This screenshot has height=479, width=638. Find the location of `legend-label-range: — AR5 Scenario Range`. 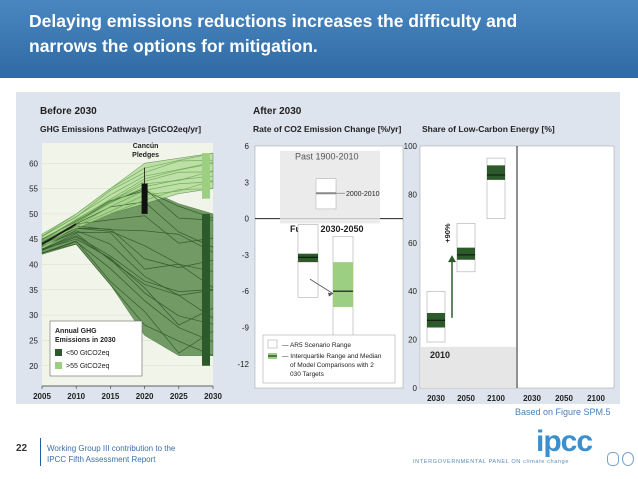

legend-label-range: — AR5 Scenario Range is located at coordinates (316, 345).